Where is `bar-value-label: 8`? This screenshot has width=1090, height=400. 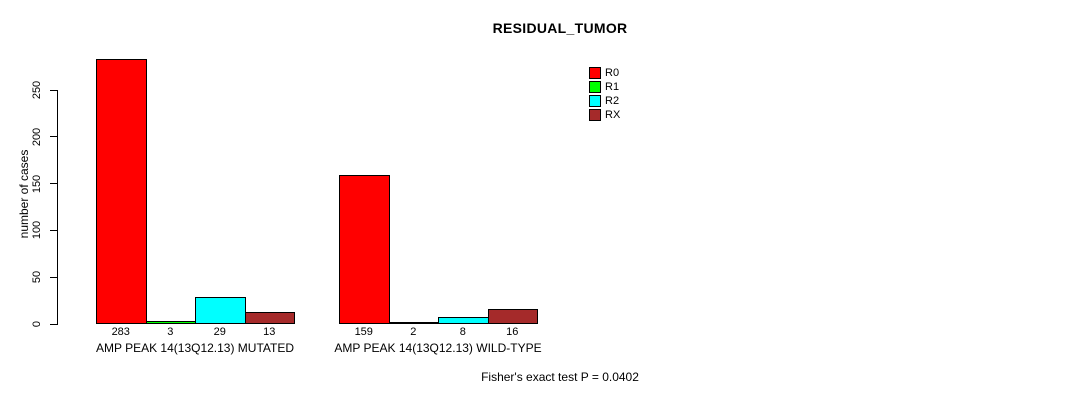
bar-value-label: 8 is located at coordinates (462, 332).